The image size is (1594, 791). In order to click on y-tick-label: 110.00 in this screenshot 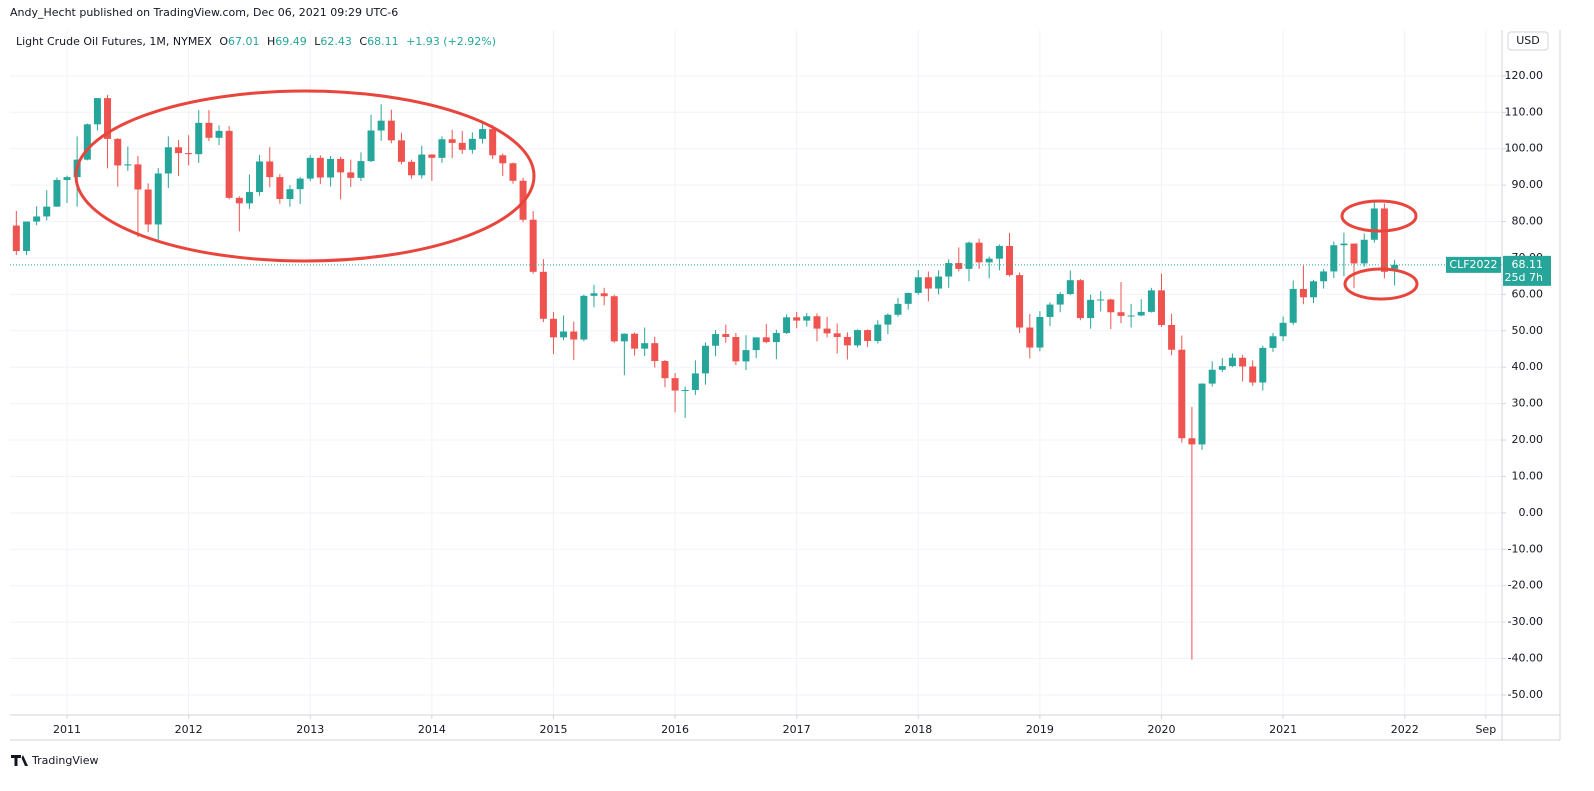, I will do `click(1524, 111)`.